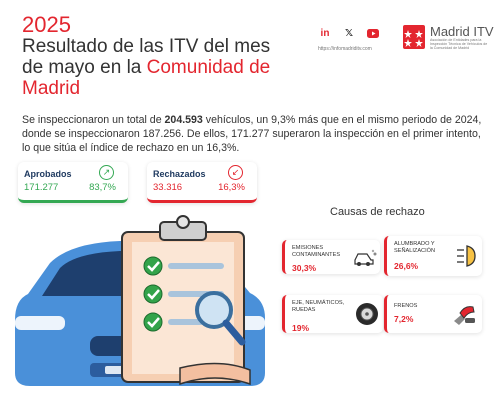 The image size is (495, 400). Describe the element at coordinates (325, 33) in the screenshot. I see `linkedin-icon: in` at that location.